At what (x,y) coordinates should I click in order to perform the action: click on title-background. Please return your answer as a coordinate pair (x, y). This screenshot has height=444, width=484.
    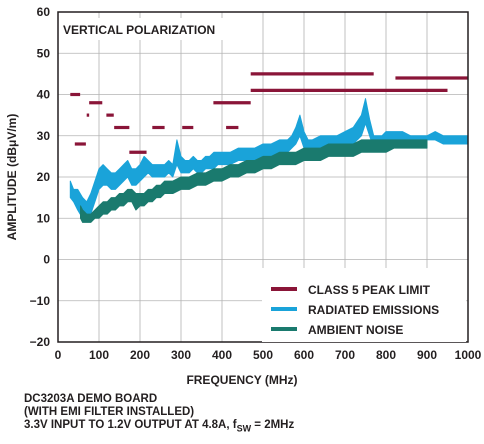
    Looking at the image, I should click on (152, 29).